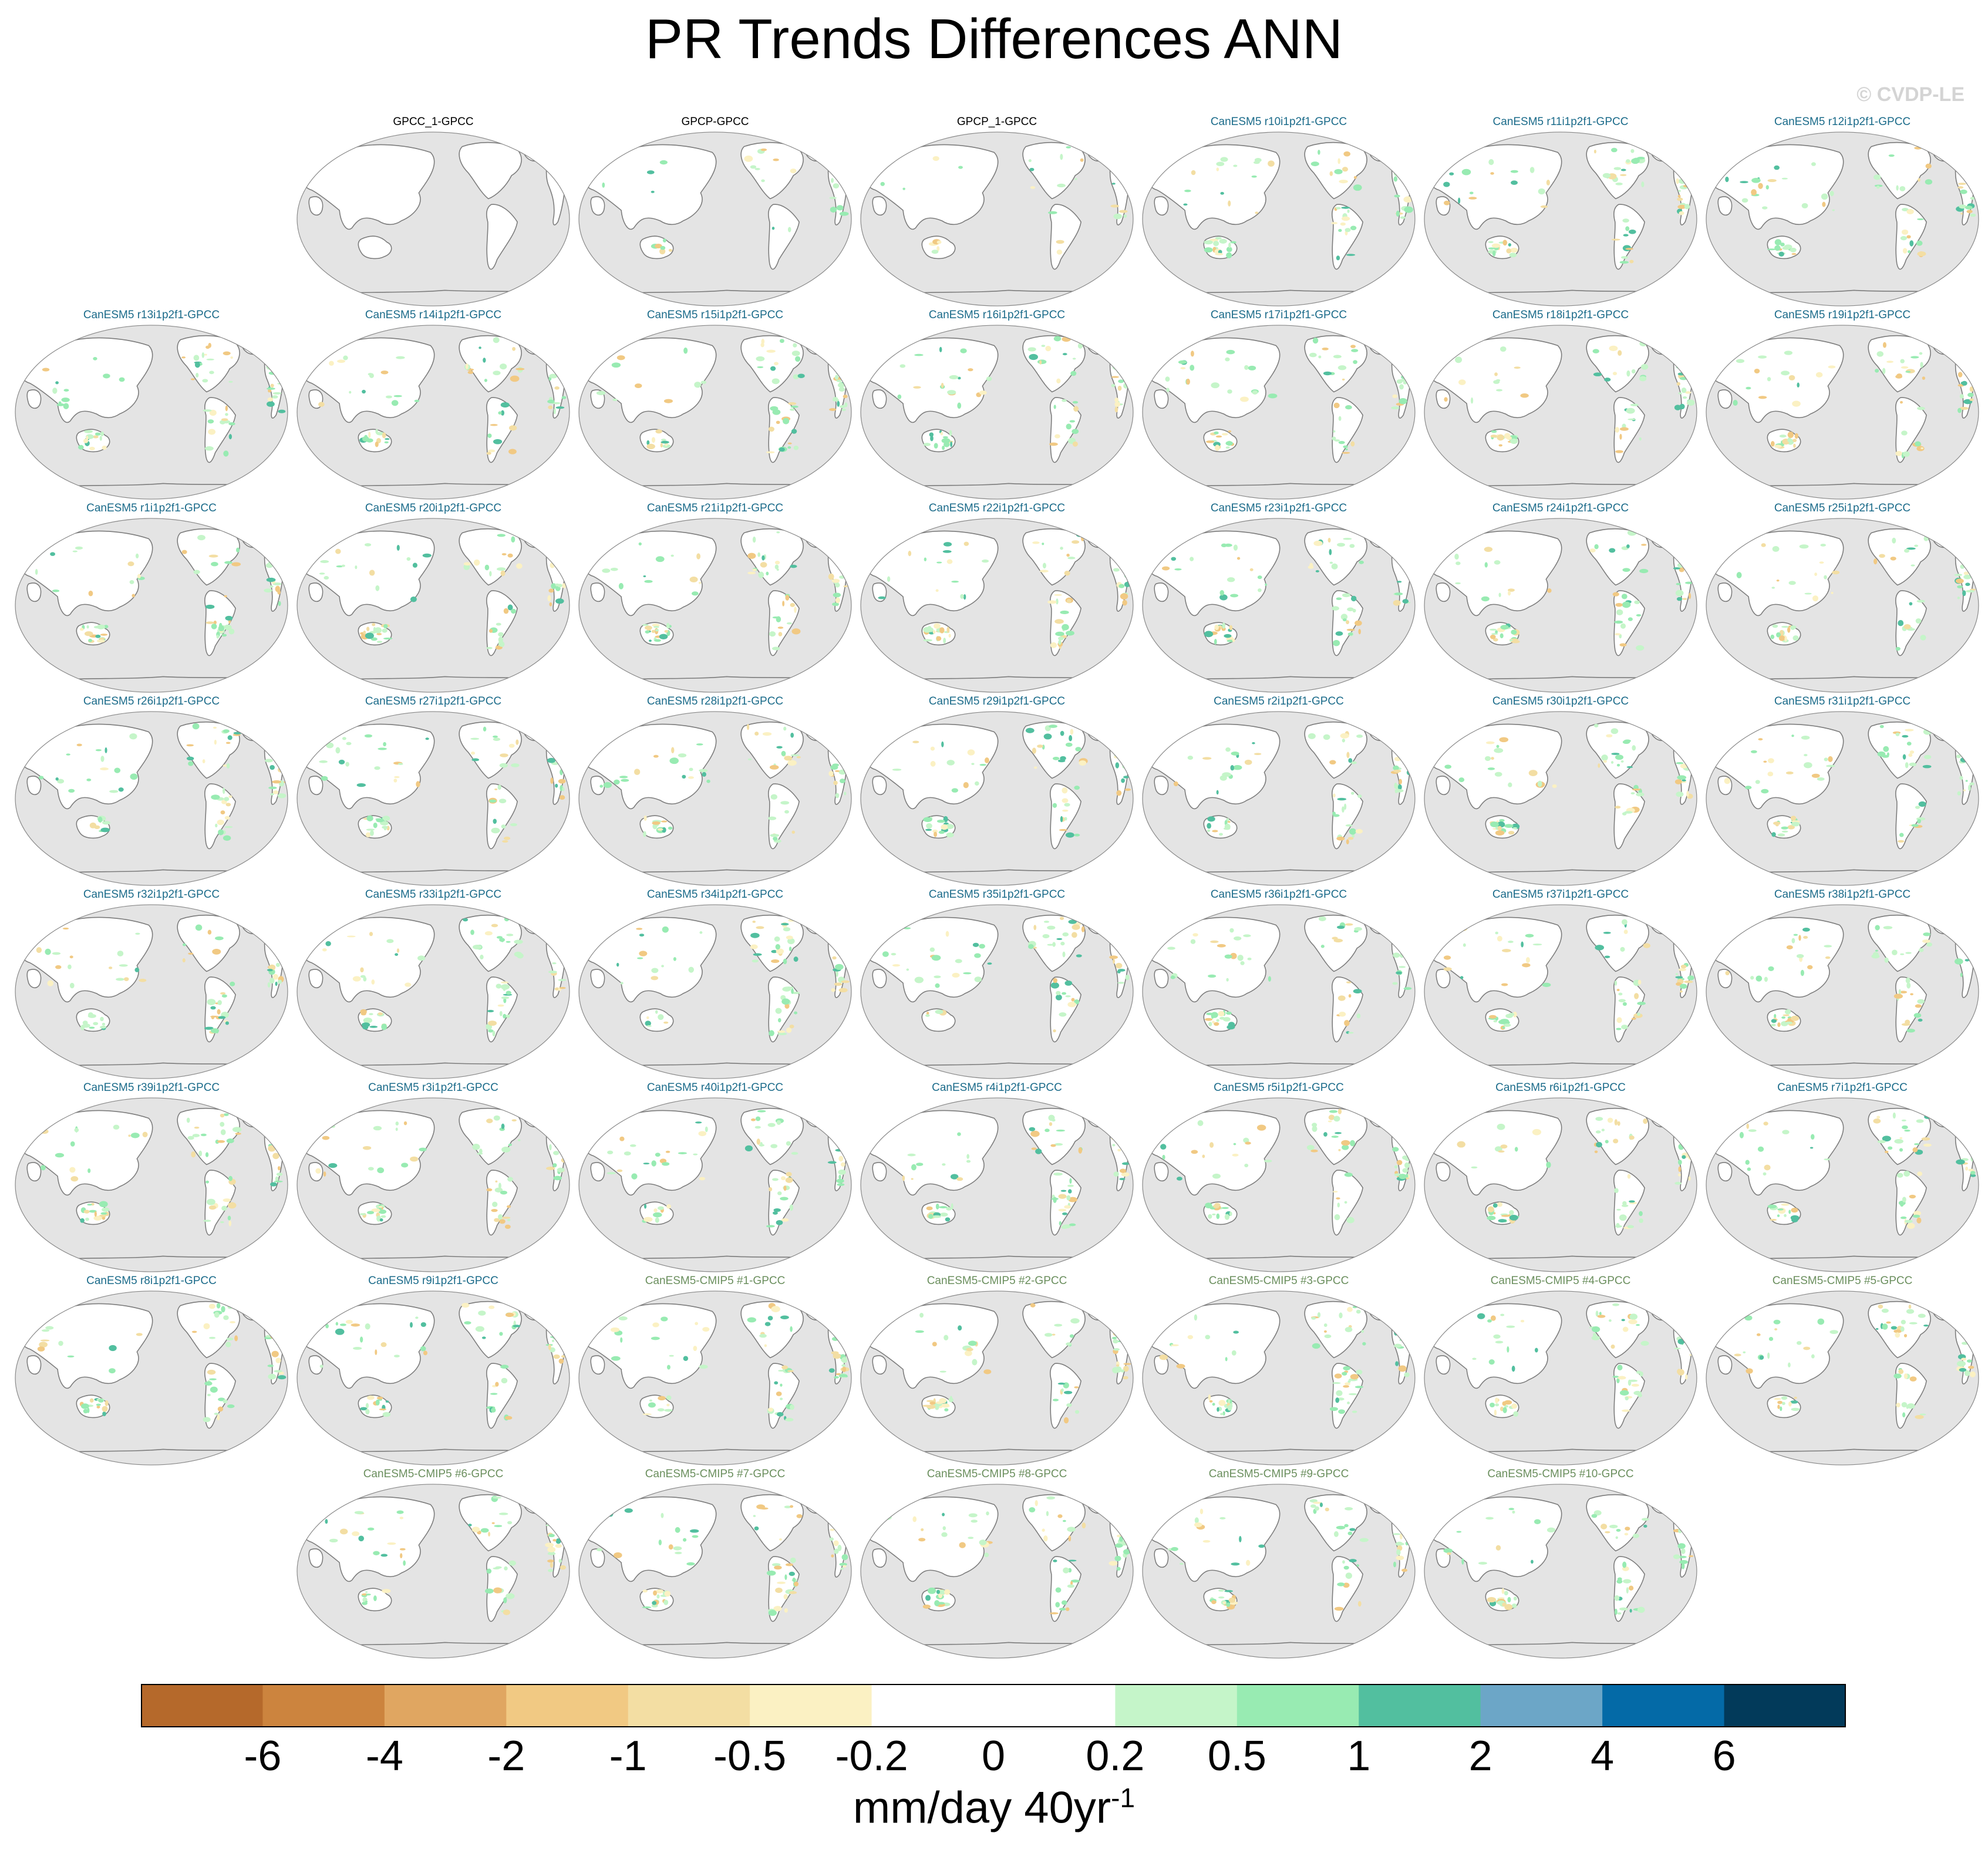 The height and width of the screenshot is (1853, 1988). What do you see at coordinates (1561, 701) in the screenshot?
I see `panel-label: CanESM5 r30i1p2f1-GPCC` at bounding box center [1561, 701].